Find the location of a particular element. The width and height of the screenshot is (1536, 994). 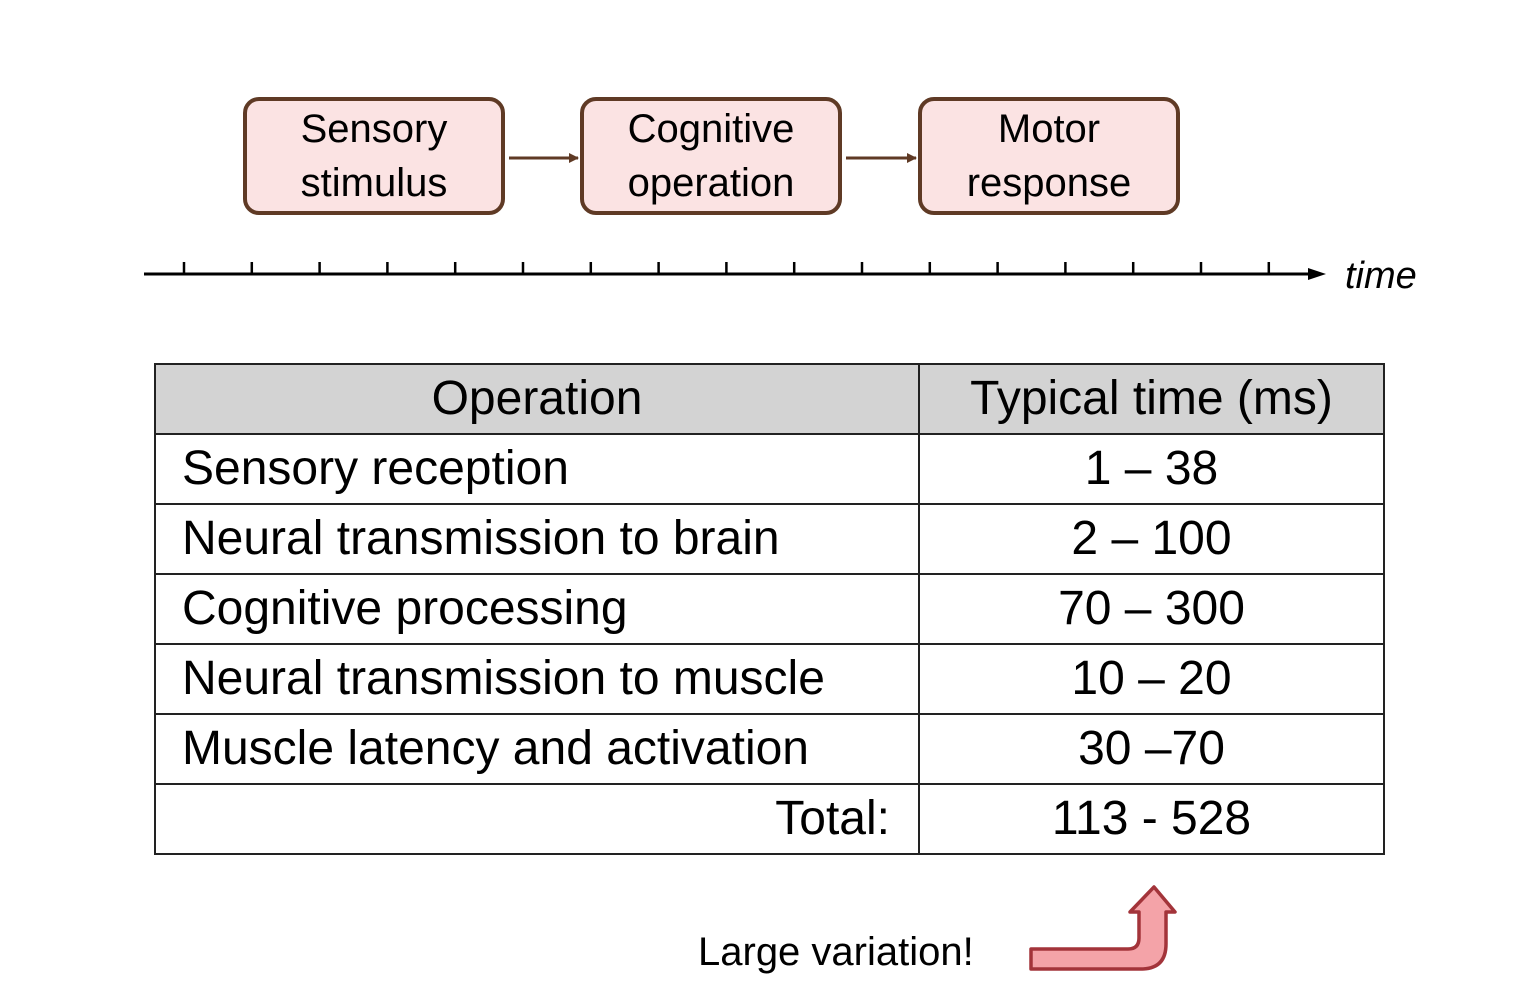

flow-box-label-line1: Sensory is located at coordinates (374, 129).